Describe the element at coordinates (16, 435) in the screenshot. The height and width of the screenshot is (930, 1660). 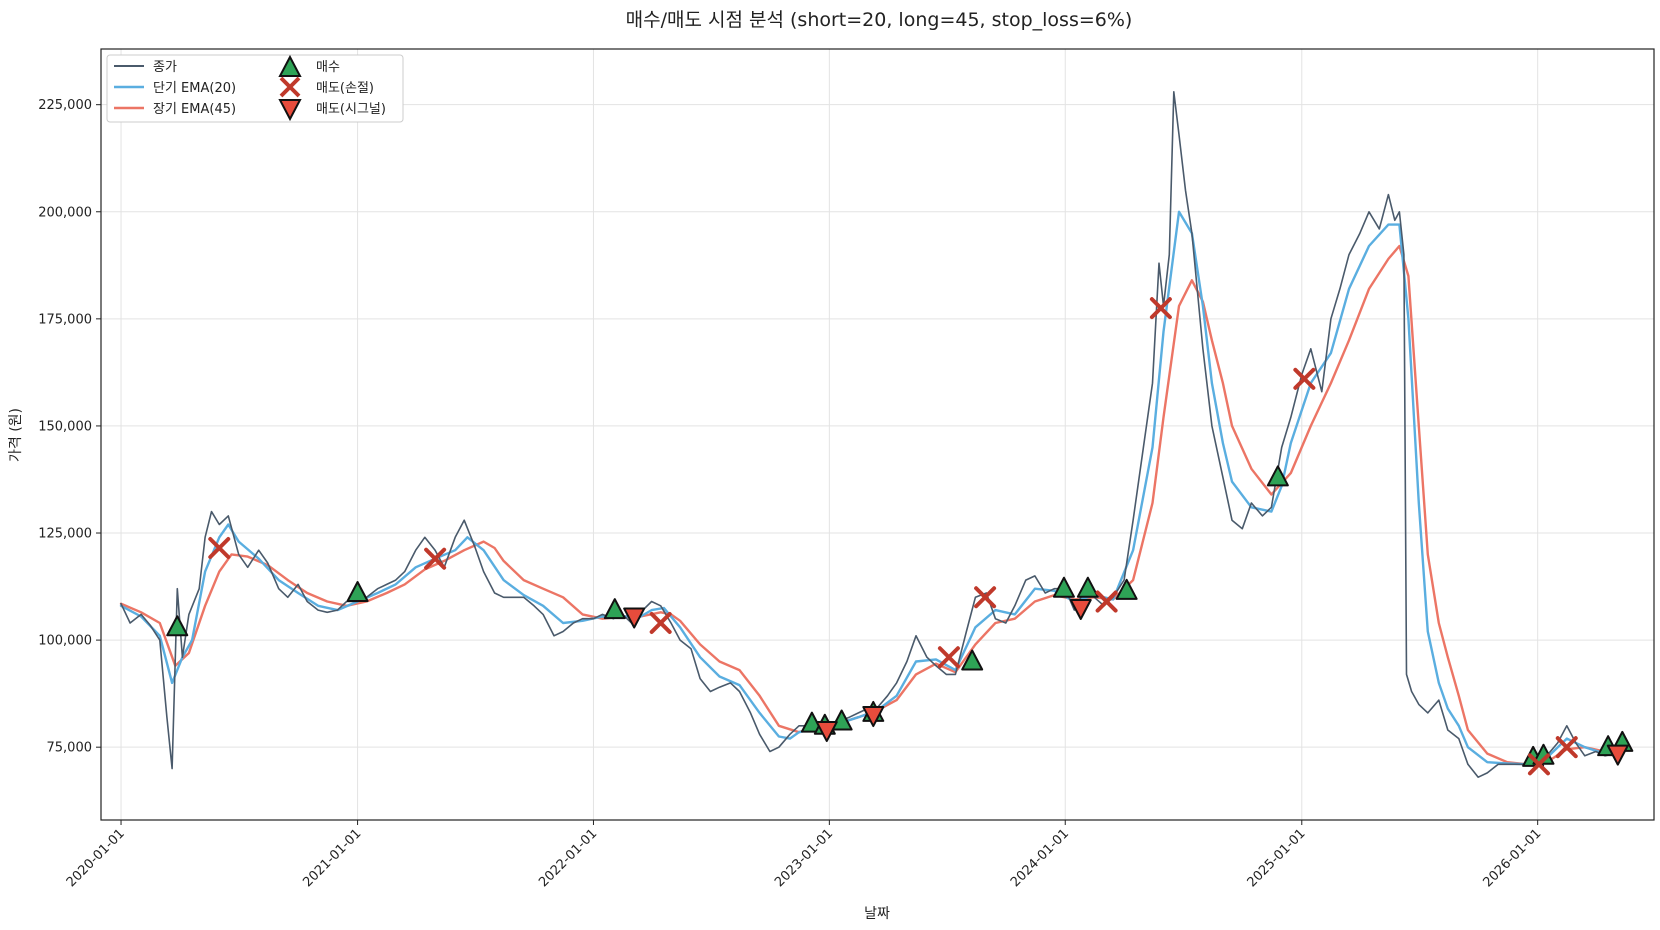
I see `y-axis-label: 가격 (원)` at that location.